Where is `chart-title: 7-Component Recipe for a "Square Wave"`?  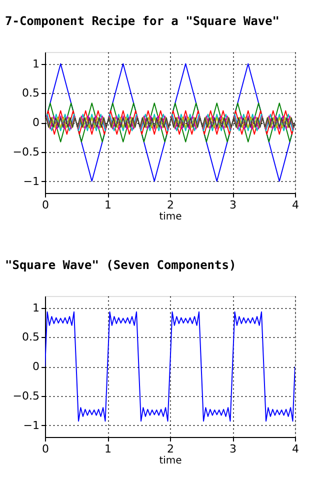
chart-title: 7-Component Recipe for a "Square Wave" is located at coordinates (142, 21).